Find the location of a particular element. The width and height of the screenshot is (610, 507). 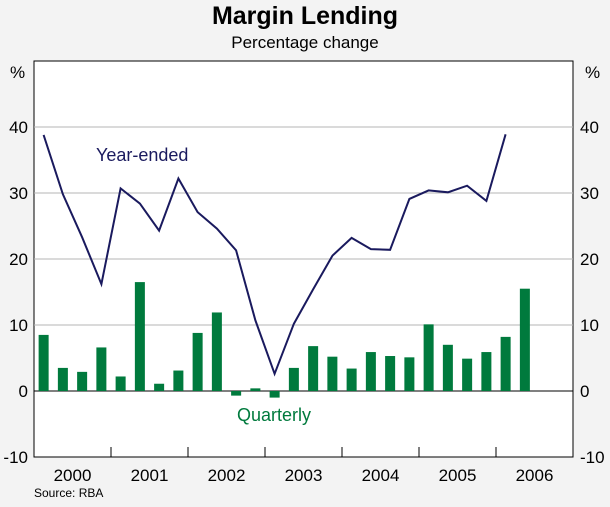

y-unit-right: % is located at coordinates (592, 72).